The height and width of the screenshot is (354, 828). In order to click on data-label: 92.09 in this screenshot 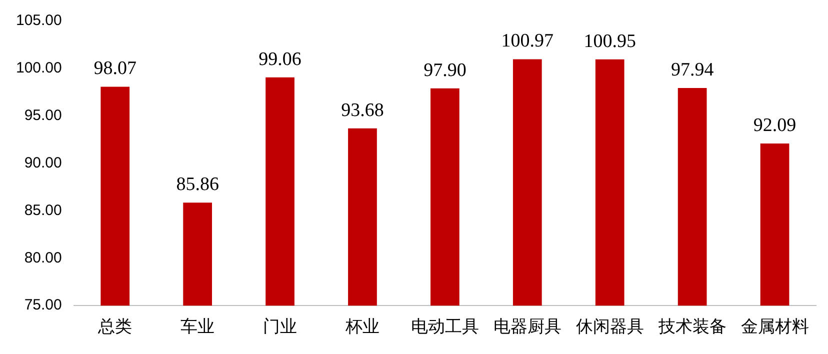, I will do `click(774, 125)`.